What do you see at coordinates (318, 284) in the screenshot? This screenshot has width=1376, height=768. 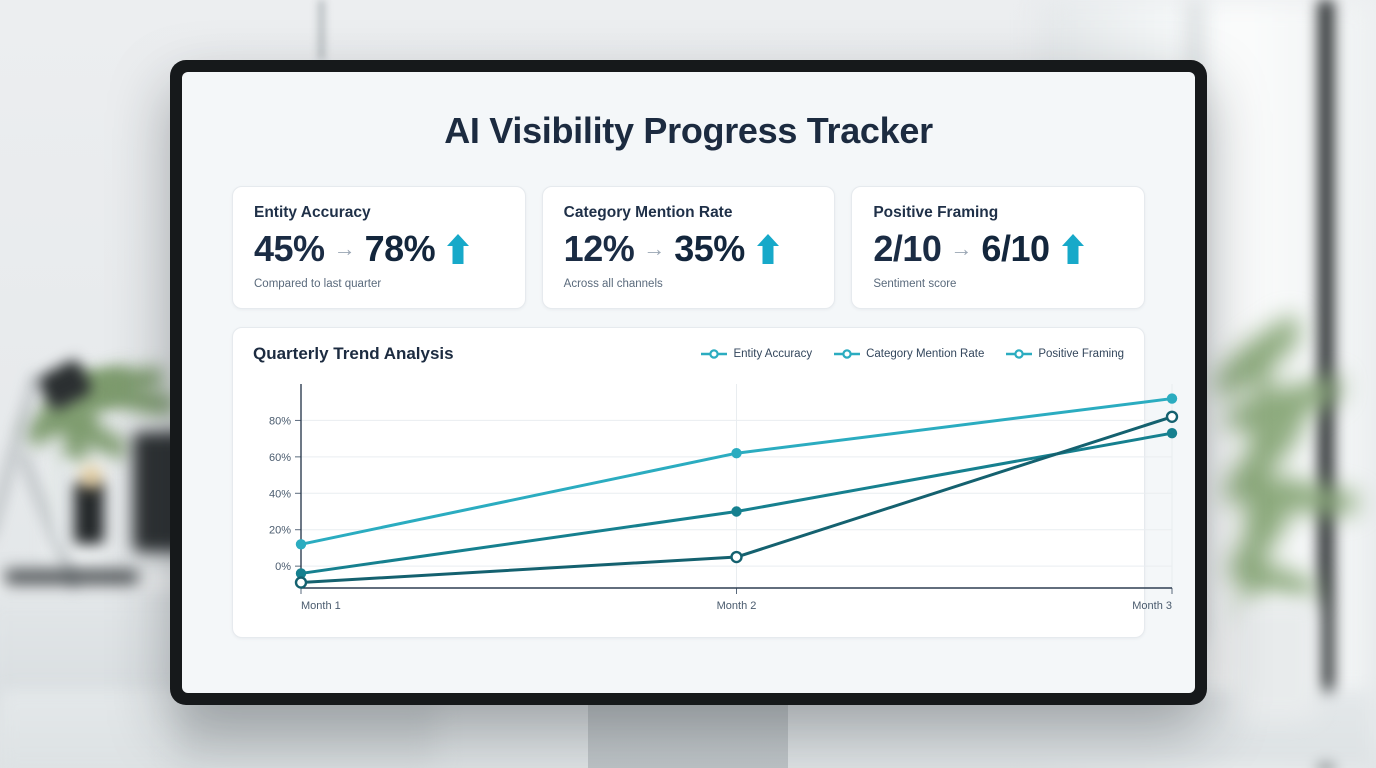 I see `stat-card-subtitle: Compared to last quarter` at bounding box center [318, 284].